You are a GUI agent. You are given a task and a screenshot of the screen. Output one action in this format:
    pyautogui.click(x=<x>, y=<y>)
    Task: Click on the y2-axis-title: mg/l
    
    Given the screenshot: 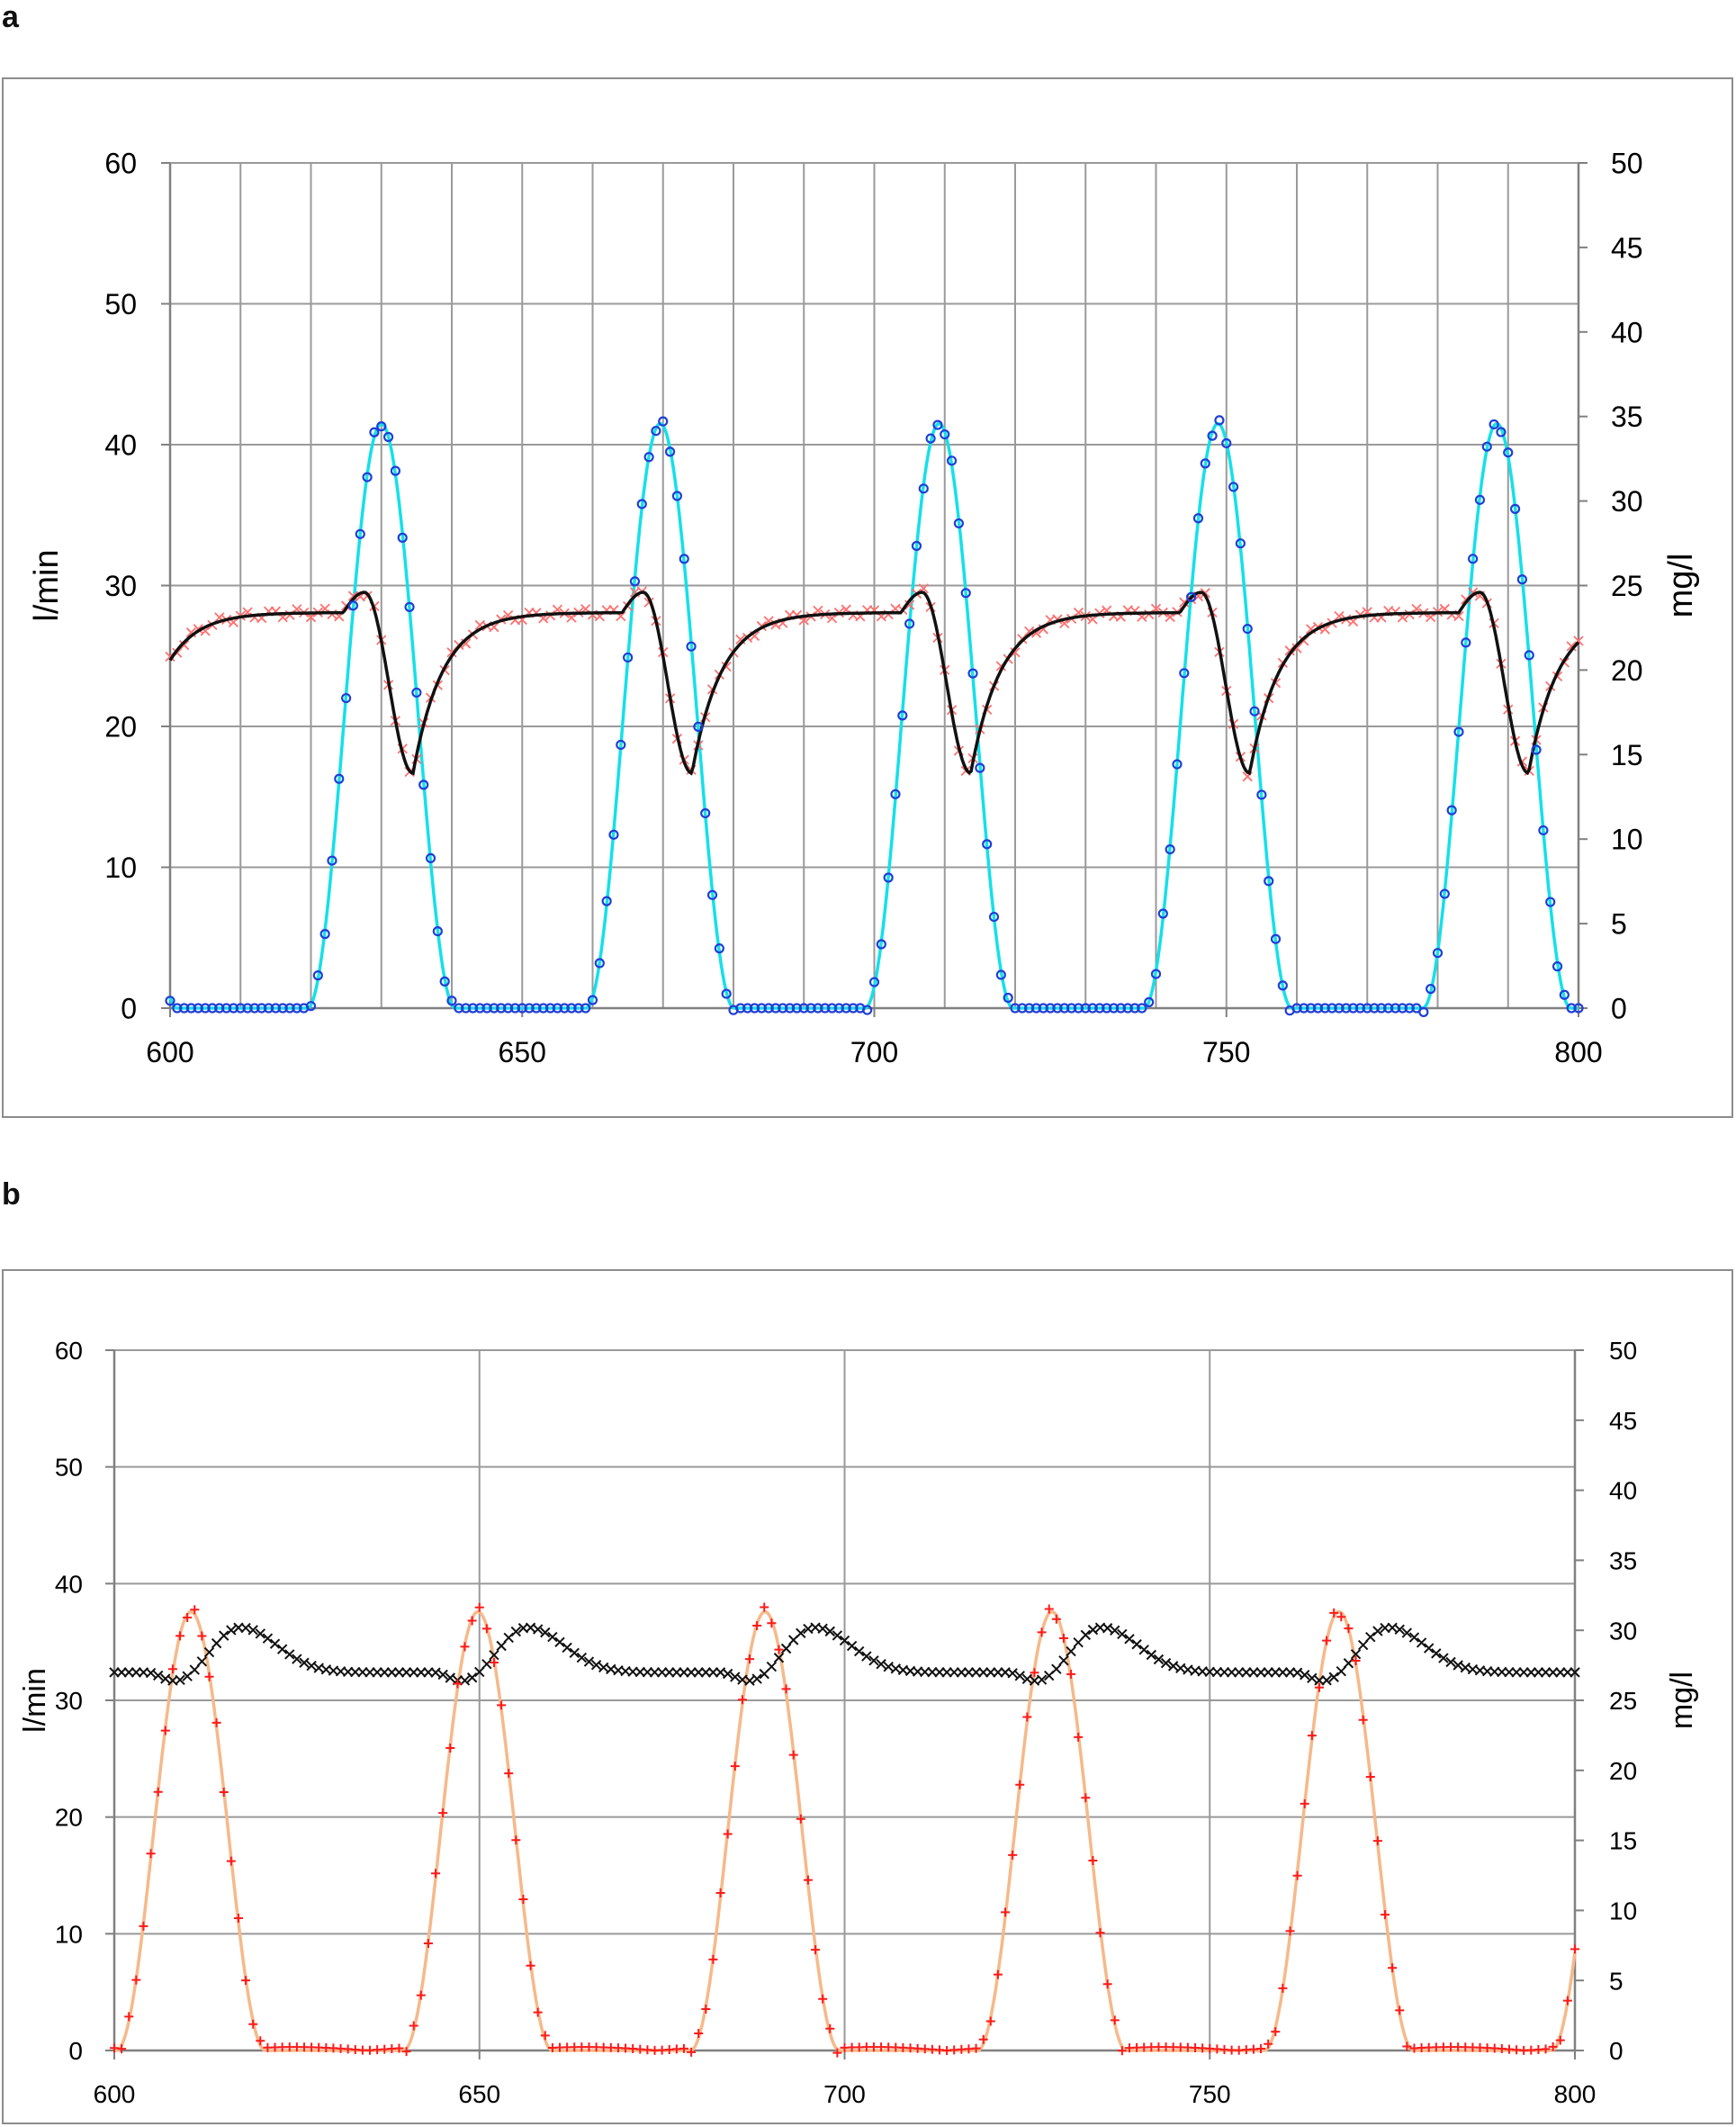 What is the action you would take?
    pyautogui.click(x=1682, y=1700)
    